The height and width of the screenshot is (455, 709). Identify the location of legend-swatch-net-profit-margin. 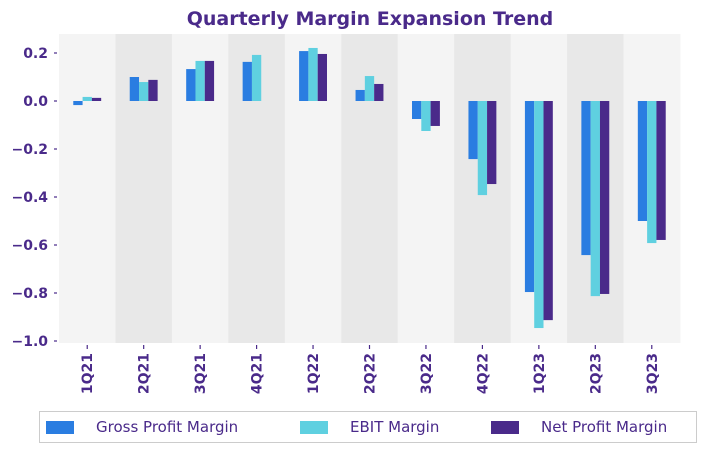
(505, 427).